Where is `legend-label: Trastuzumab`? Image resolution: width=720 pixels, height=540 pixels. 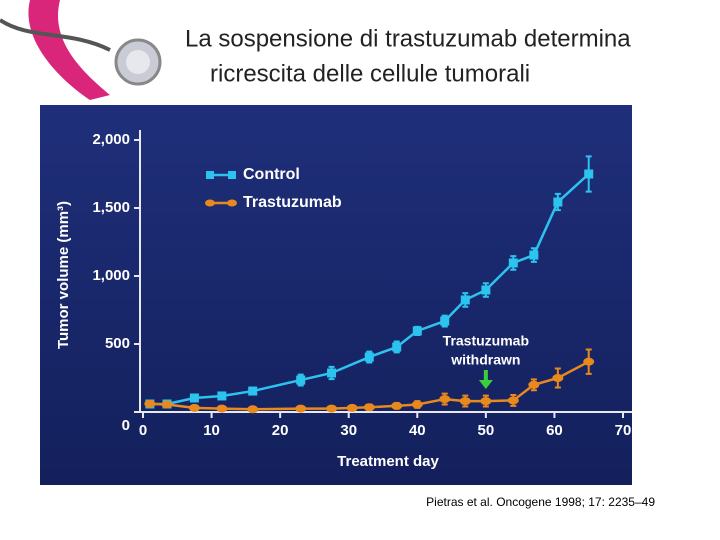
legend-label: Trastuzumab is located at coordinates (292, 202).